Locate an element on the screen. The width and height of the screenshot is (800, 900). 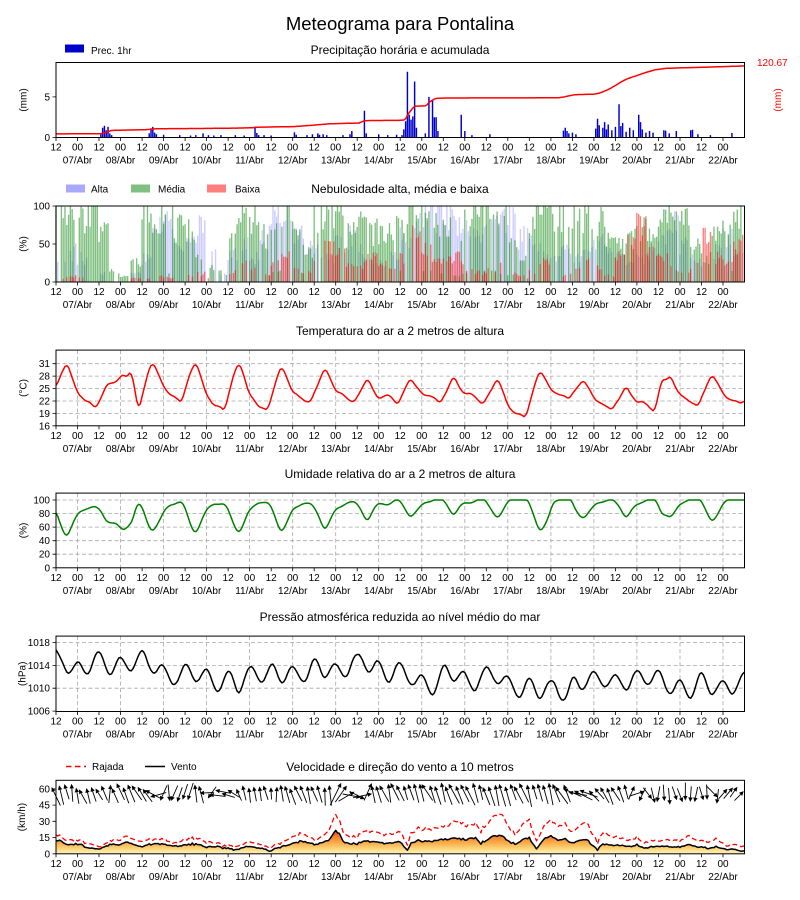
svg-text:Temperatura do ar a 2 metros d: Temperatura do ar a 2 metros de altura is located at coordinates (400, 331).